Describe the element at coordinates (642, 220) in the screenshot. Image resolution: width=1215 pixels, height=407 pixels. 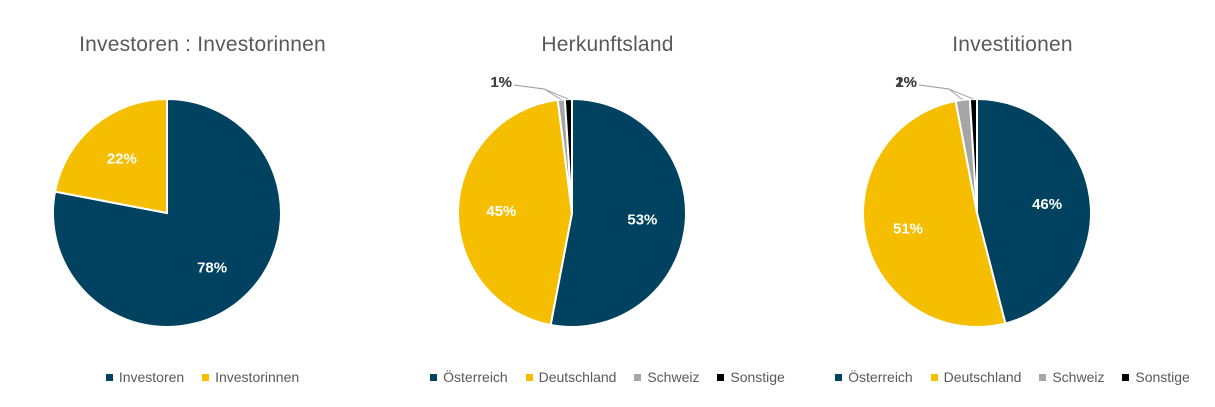
I see `data-label-oesterreich: 53%` at that location.